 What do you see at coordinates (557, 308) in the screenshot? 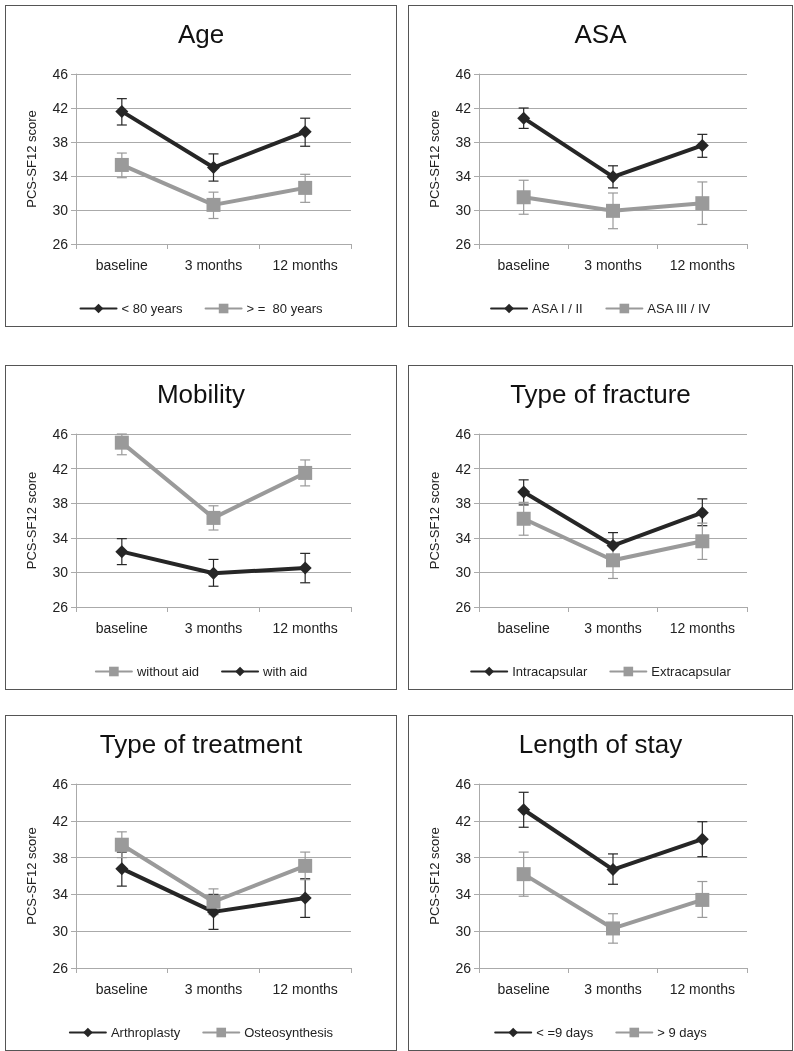
I see `legend-label: ASA I / II` at bounding box center [557, 308].